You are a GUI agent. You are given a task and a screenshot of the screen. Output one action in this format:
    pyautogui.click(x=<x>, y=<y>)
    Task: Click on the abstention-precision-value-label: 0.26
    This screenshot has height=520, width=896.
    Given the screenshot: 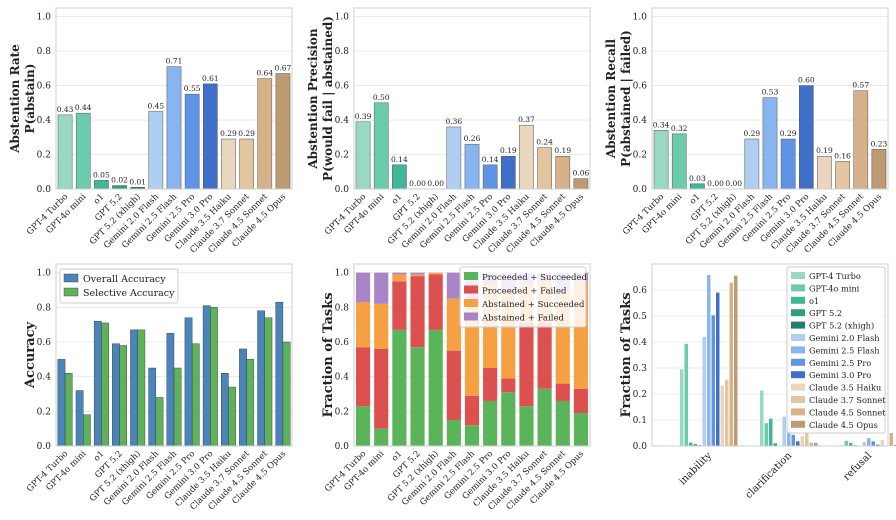 What is the action you would take?
    pyautogui.click(x=472, y=138)
    